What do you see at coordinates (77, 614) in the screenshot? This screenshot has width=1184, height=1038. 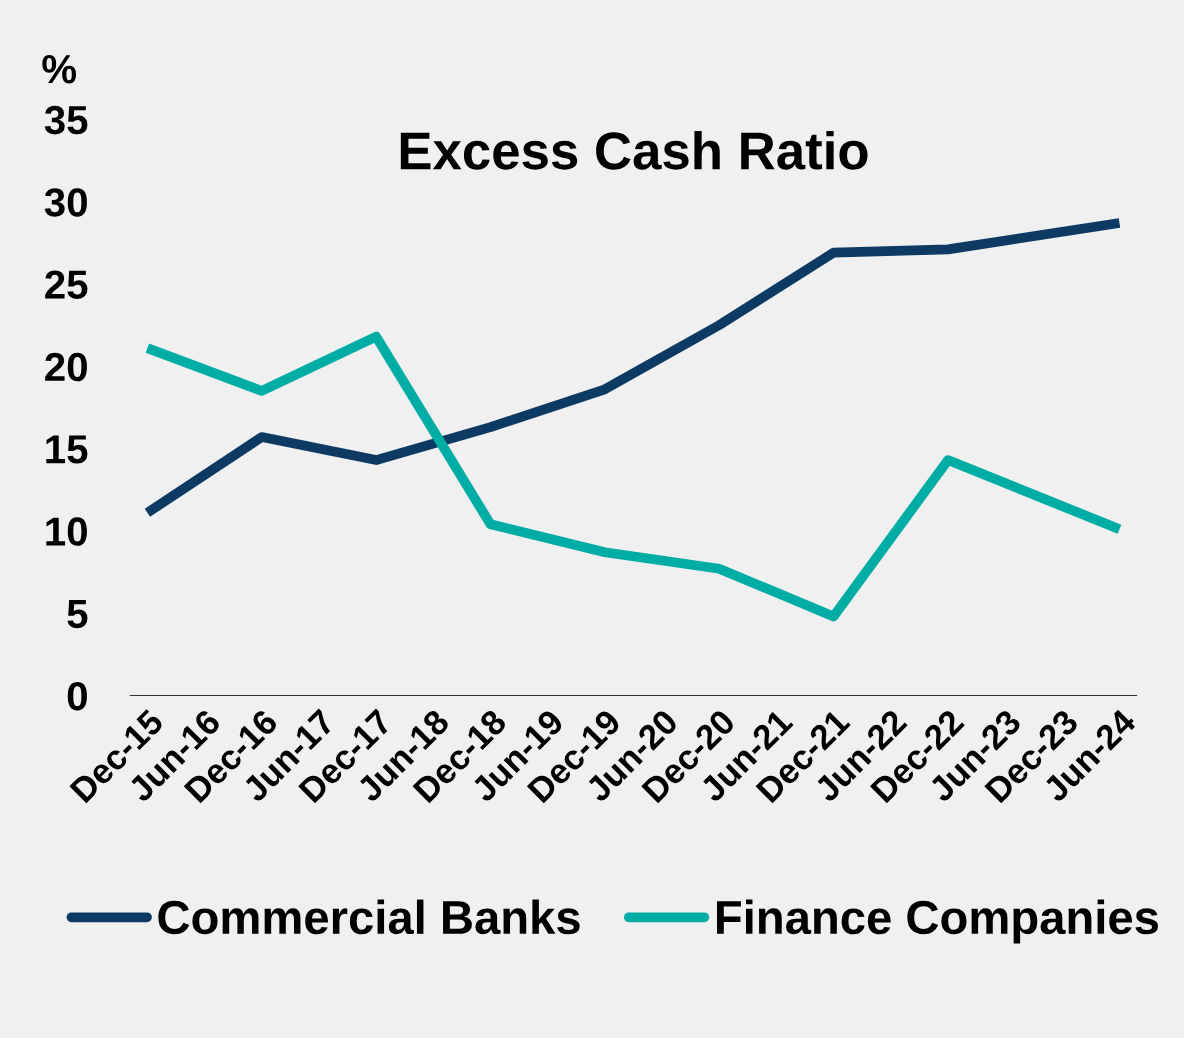 I see `y-tick-label: 5` at bounding box center [77, 614].